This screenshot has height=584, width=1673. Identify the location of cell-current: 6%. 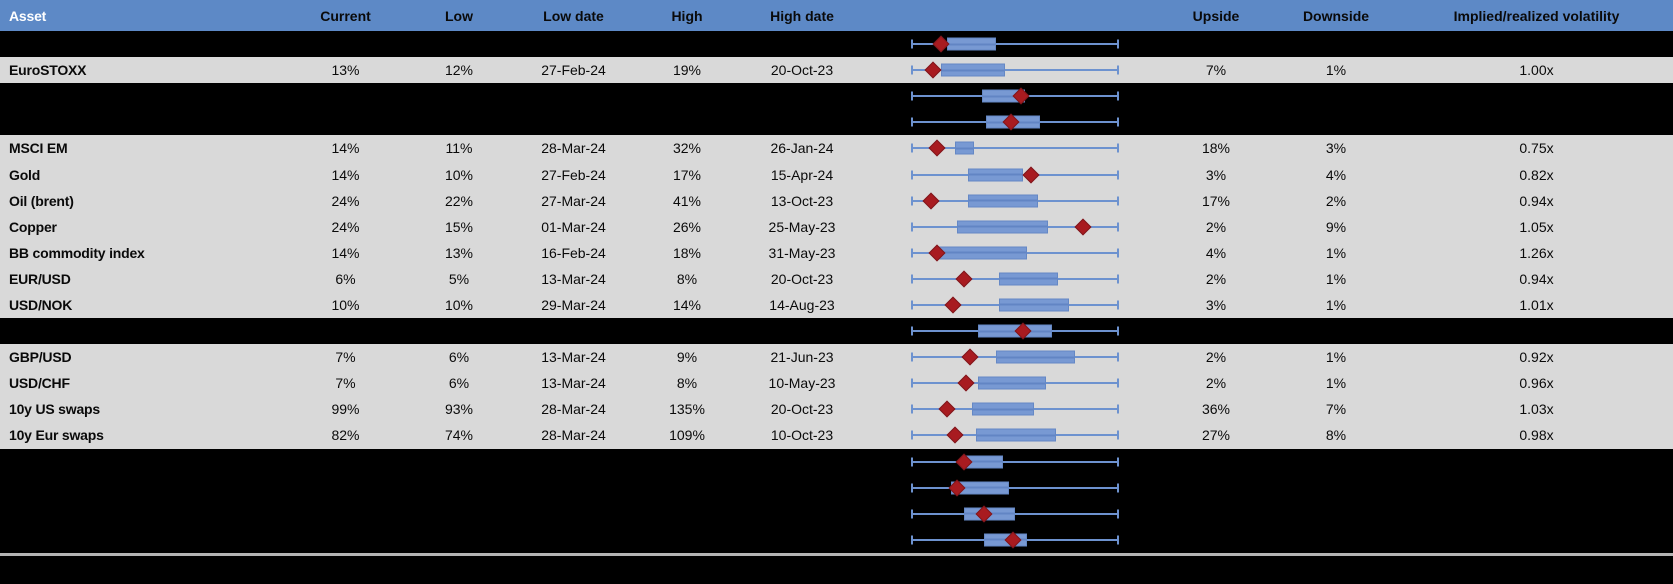
(345, 278).